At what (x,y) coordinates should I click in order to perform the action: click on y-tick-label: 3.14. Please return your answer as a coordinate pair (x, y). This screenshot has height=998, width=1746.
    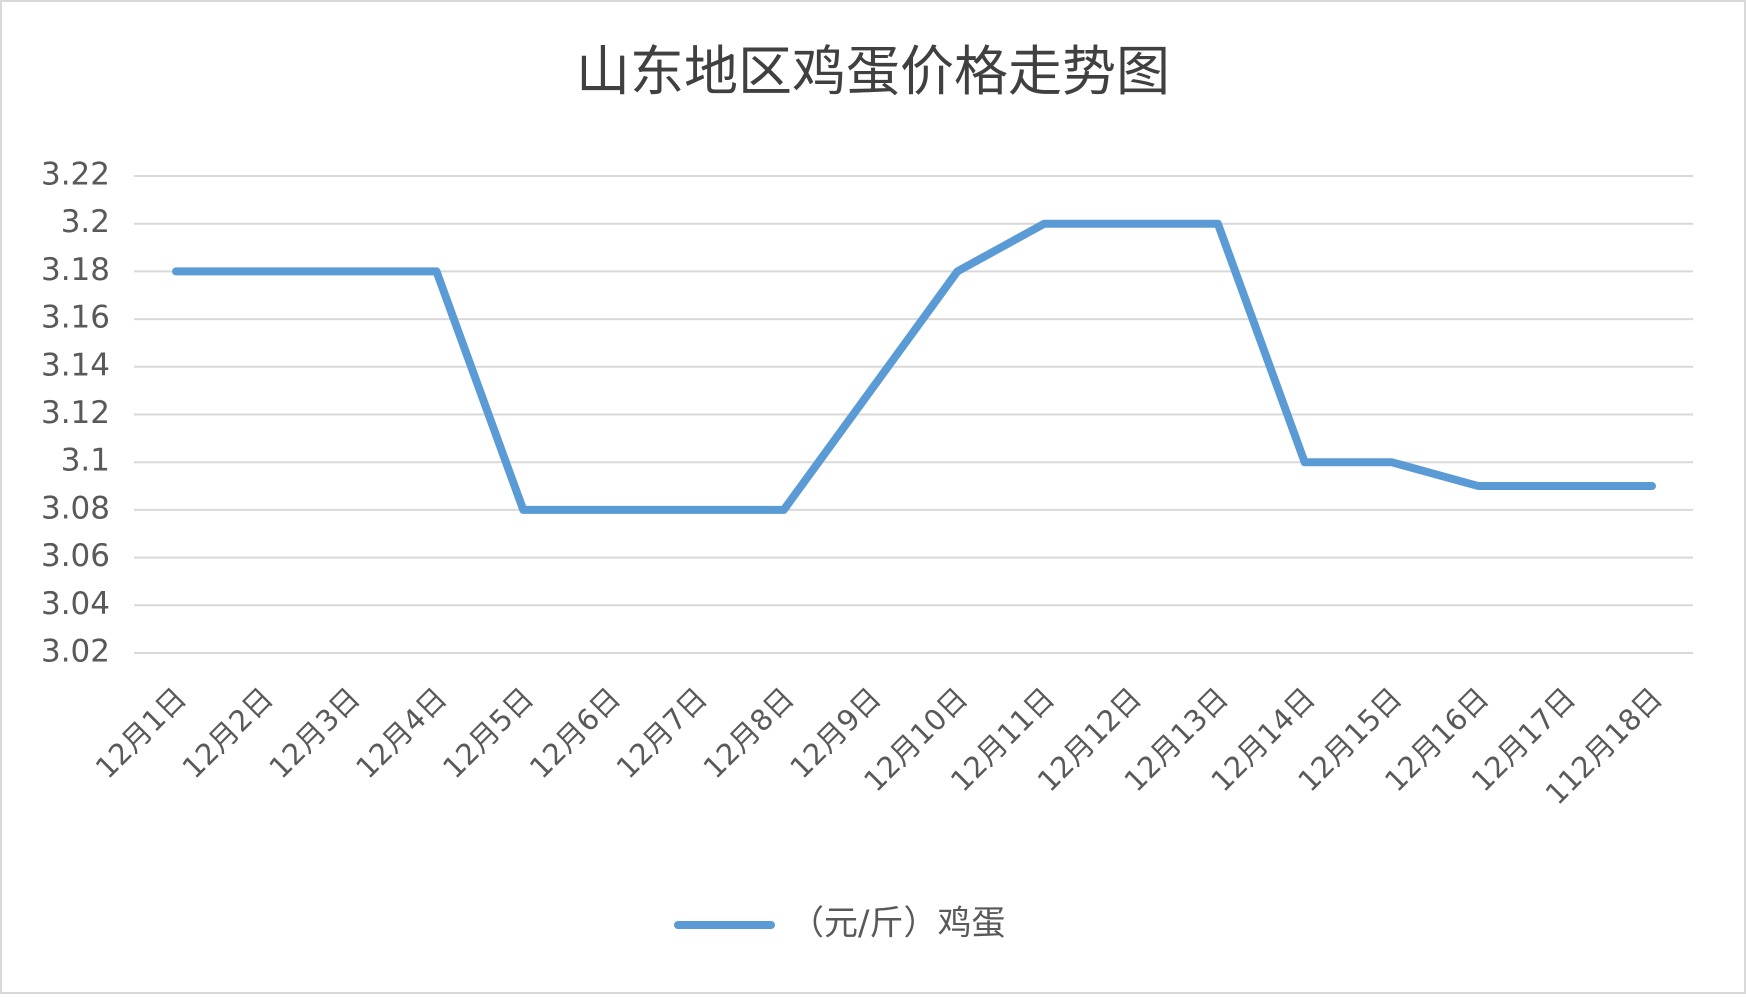
    Looking at the image, I should click on (75, 365).